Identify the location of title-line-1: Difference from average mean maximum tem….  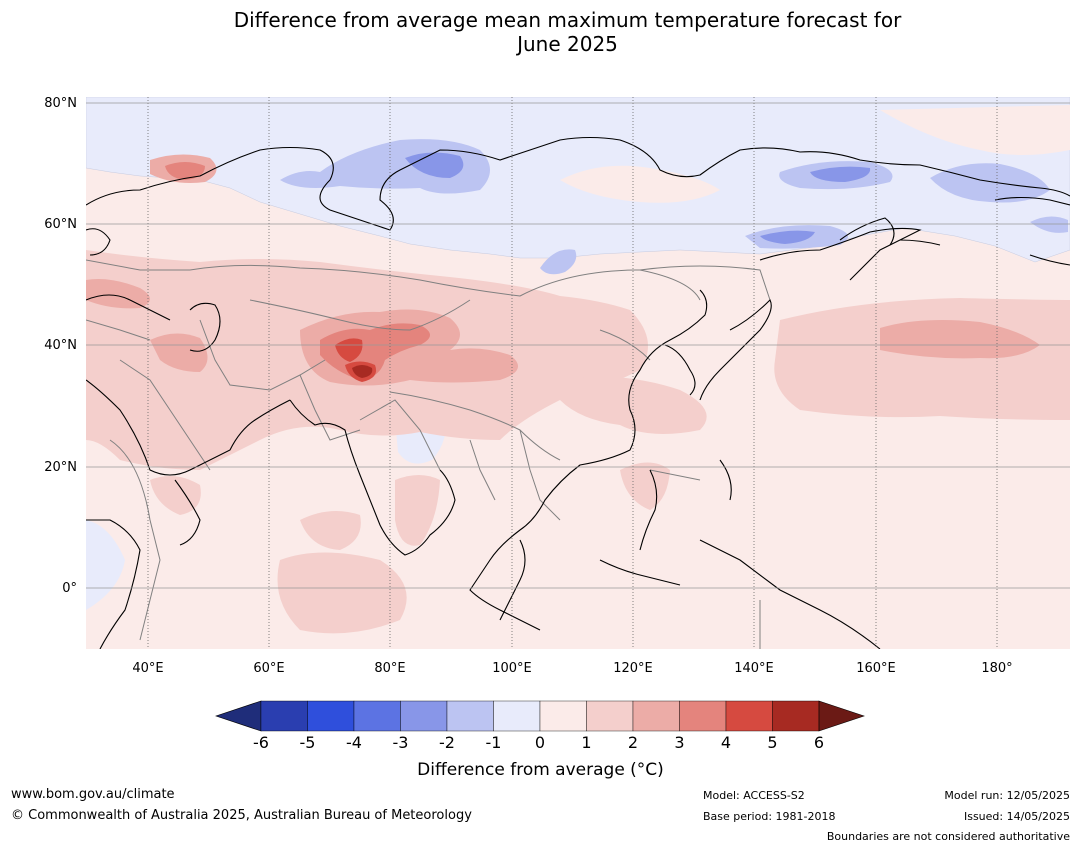
(567, 20).